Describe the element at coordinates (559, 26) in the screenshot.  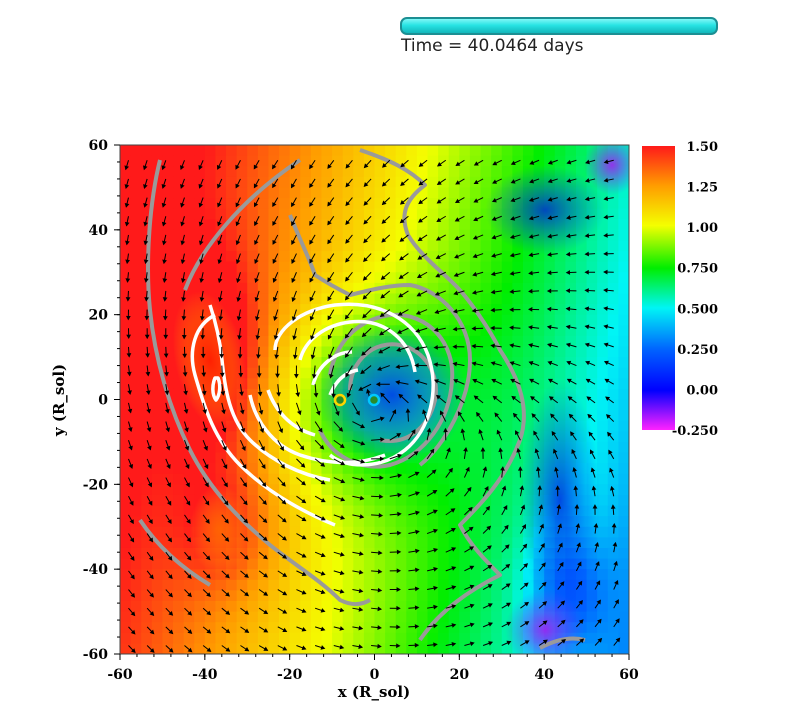
I see `time-progress-bar` at that location.